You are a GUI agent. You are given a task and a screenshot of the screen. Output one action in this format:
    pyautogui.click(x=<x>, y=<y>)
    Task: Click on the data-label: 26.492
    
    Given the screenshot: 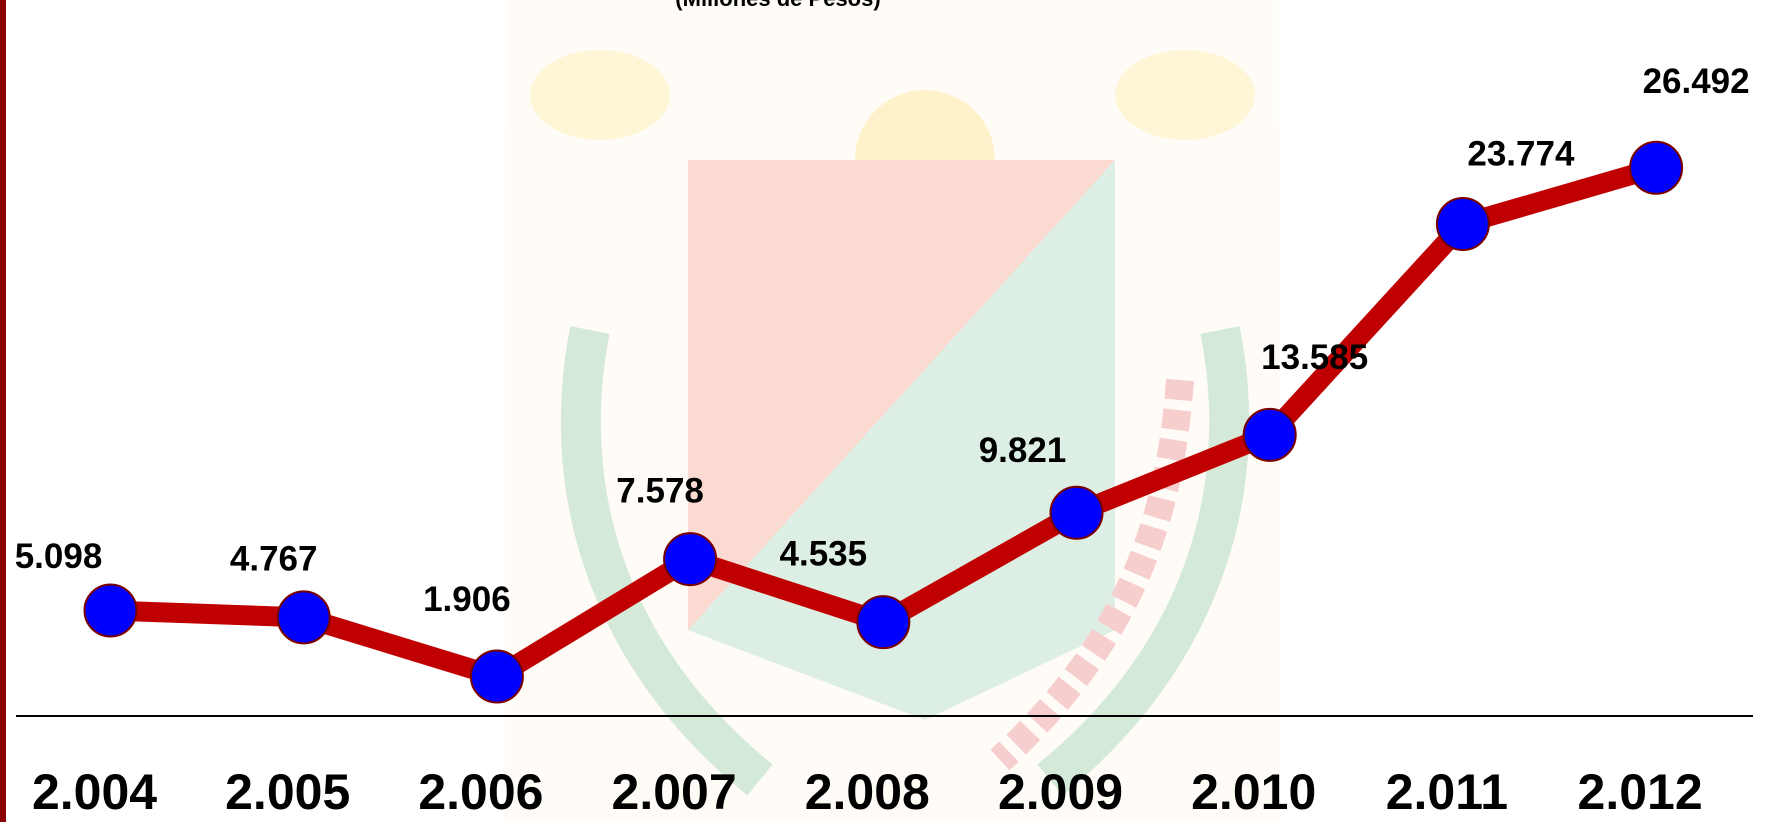 What is the action you would take?
    pyautogui.click(x=1696, y=81)
    